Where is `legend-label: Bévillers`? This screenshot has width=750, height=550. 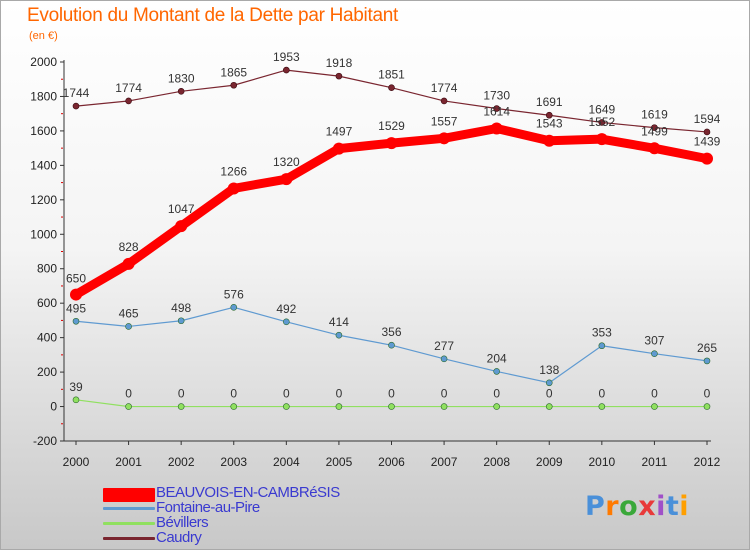 legend-label: Bévillers is located at coordinates (182, 522).